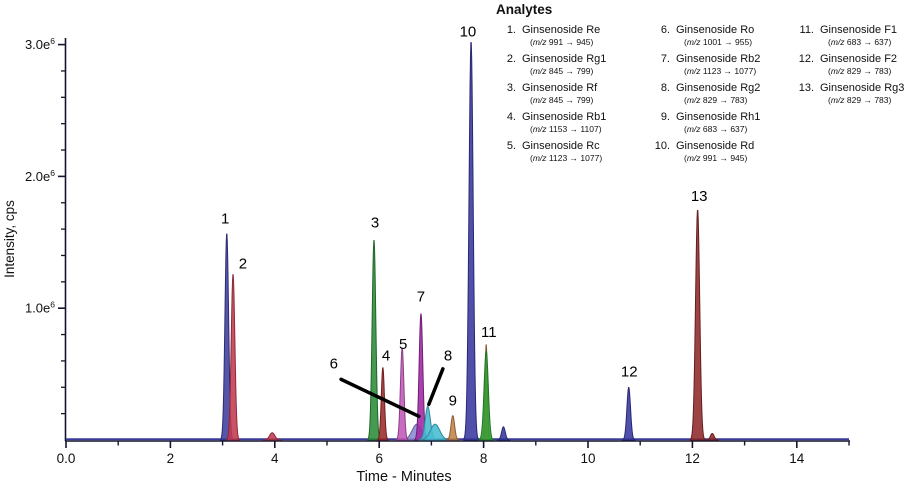 This screenshot has height=491, width=907. What do you see at coordinates (699, 196) in the screenshot?
I see `peak-label-13: 13` at bounding box center [699, 196].